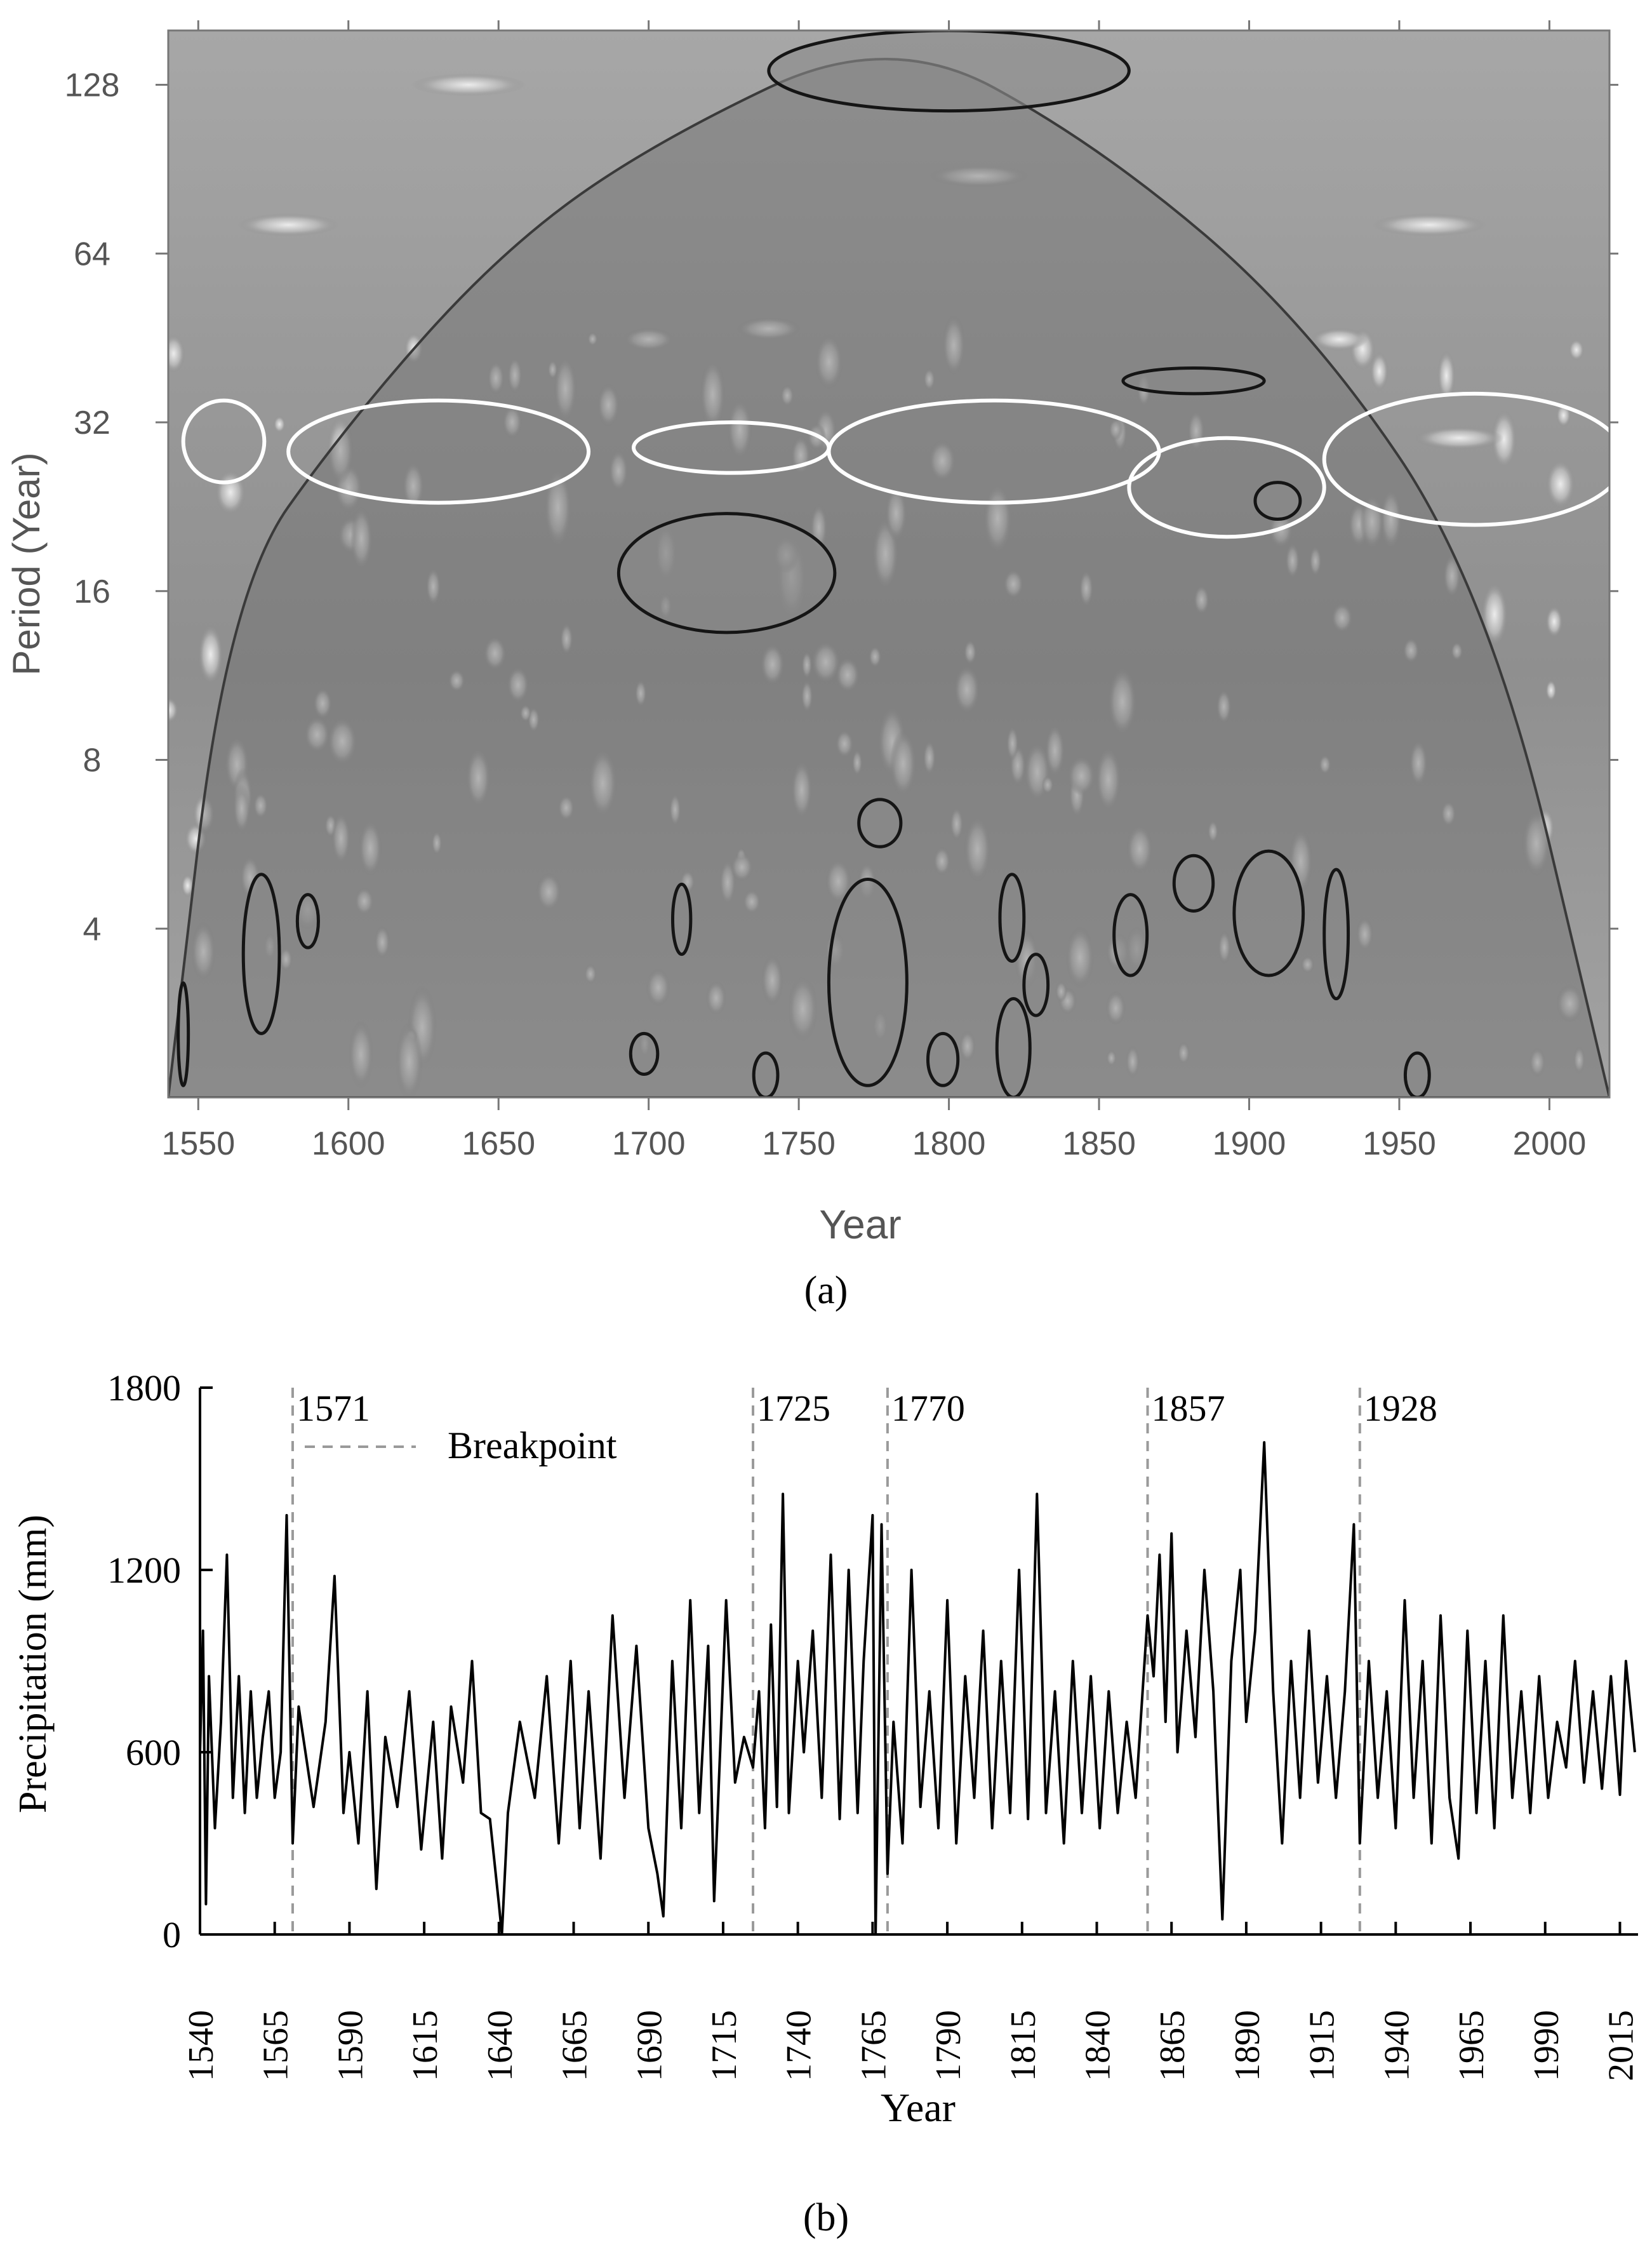 The height and width of the screenshot is (2259, 1652). What do you see at coordinates (793, 1408) in the screenshot?
I see `breakpoint-label: 1725` at bounding box center [793, 1408].